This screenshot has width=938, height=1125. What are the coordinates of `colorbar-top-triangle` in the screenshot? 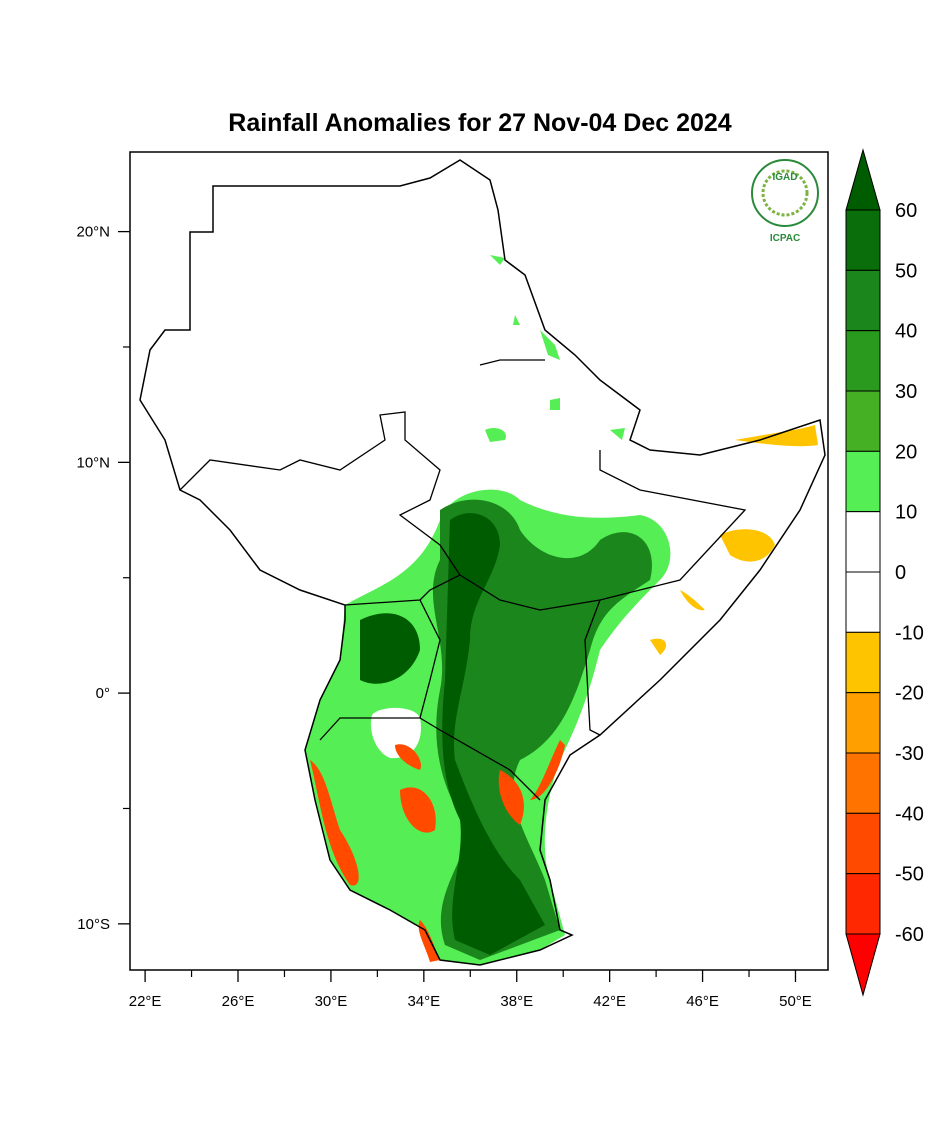 It's located at (863, 179).